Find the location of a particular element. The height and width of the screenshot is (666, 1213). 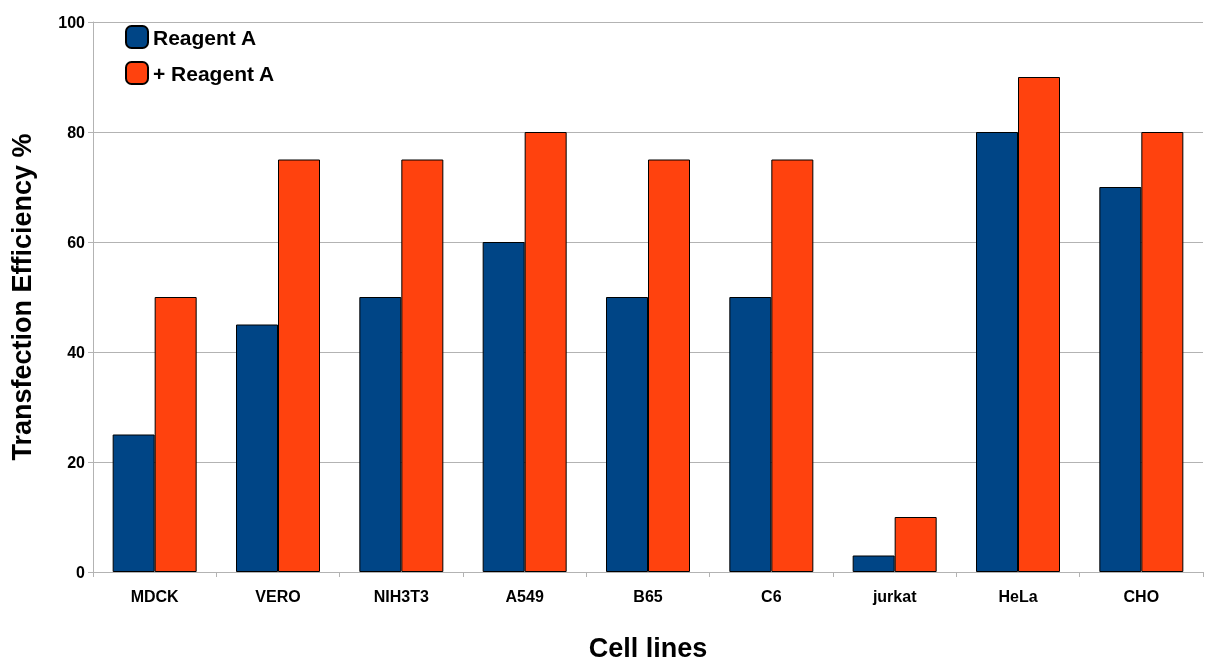

x-tick-label: MDCK is located at coordinates (155, 596).